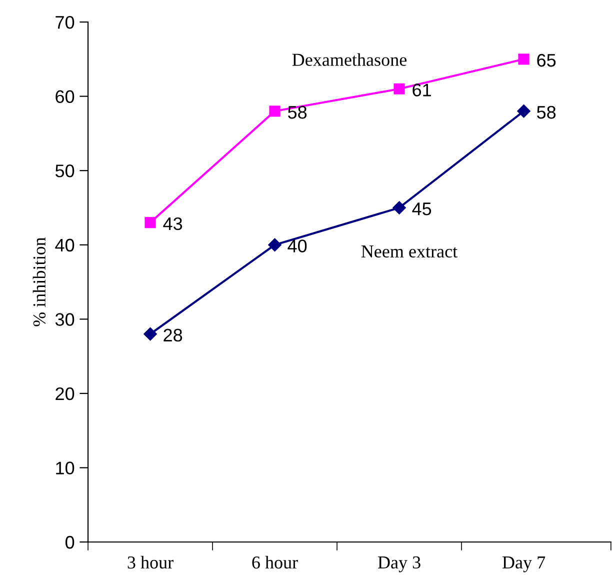  Describe the element at coordinates (65, 22) in the screenshot. I see `y-tick-label: 70` at that location.